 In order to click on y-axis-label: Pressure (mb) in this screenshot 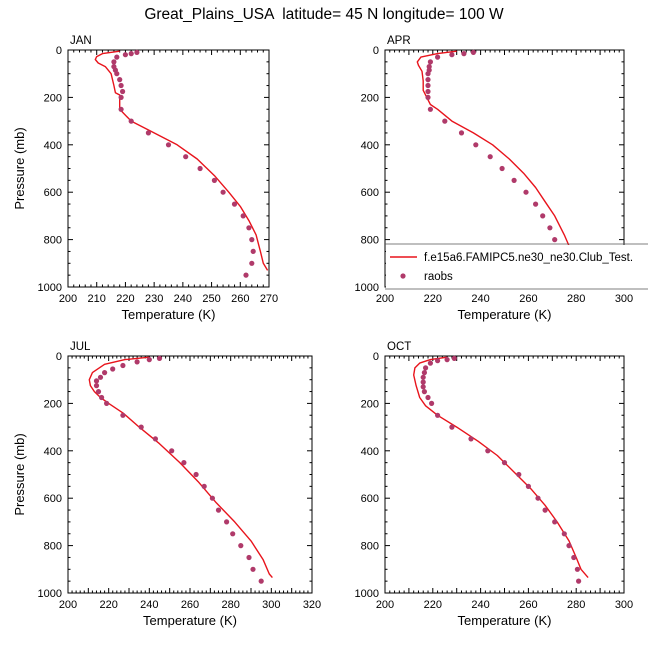, I will do `click(19, 168)`.